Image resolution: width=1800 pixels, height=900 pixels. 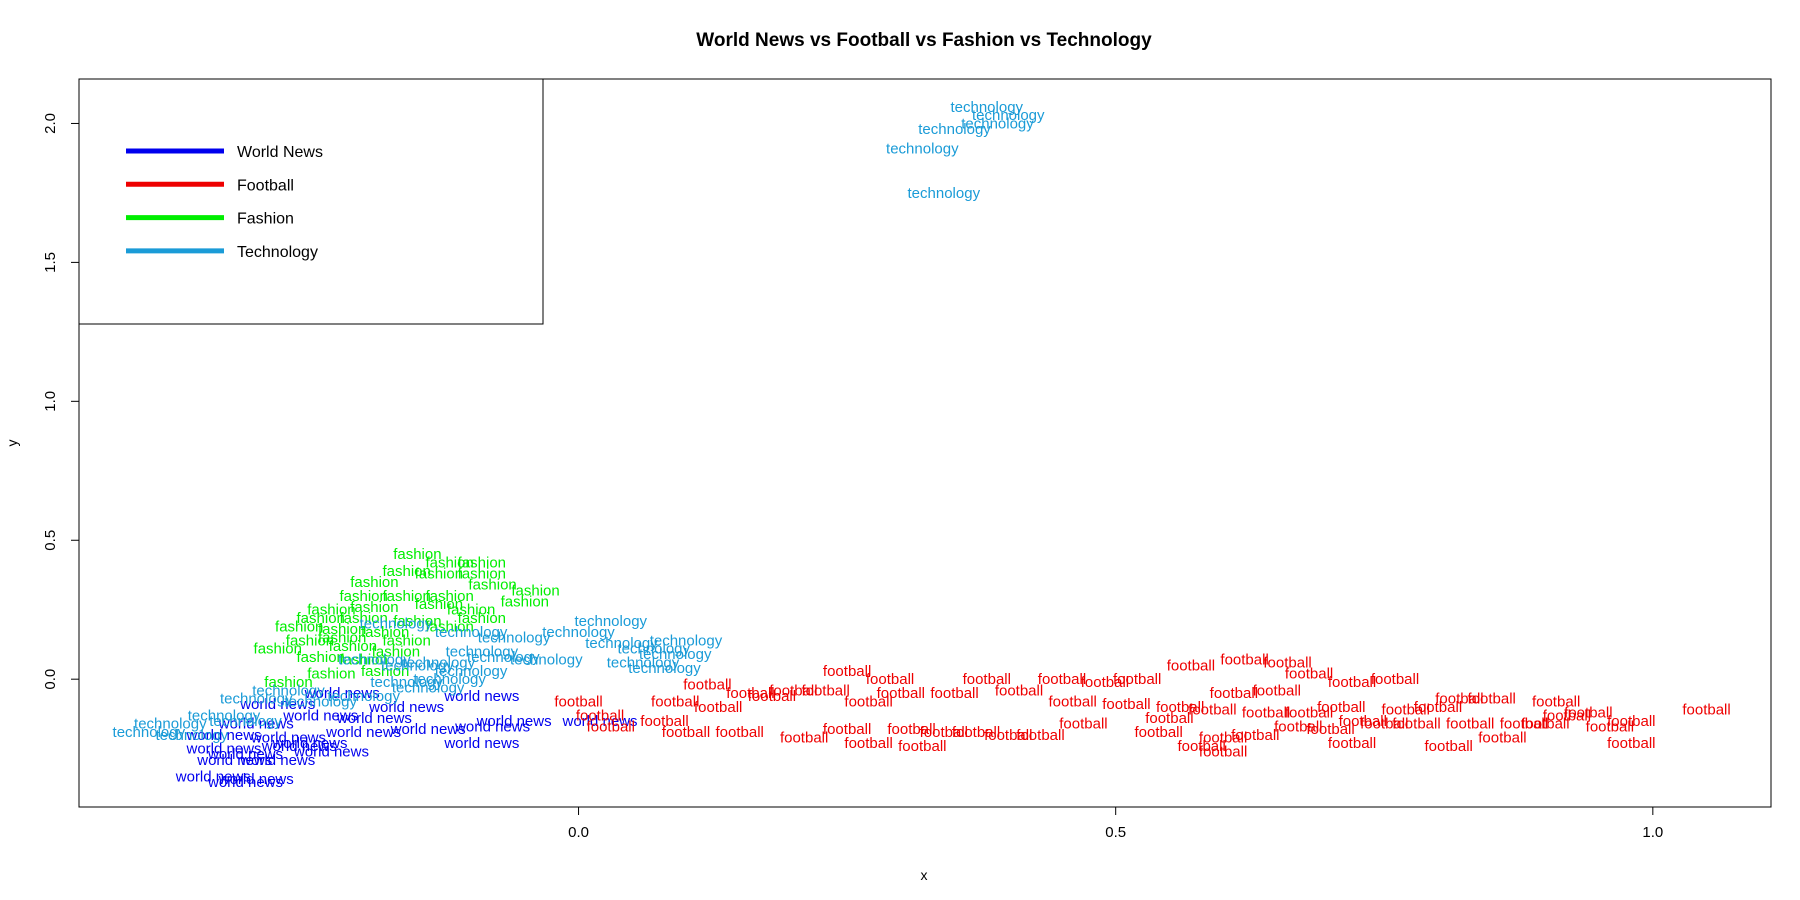 I want to click on y-tick-label: 0.5, so click(x=50, y=540).